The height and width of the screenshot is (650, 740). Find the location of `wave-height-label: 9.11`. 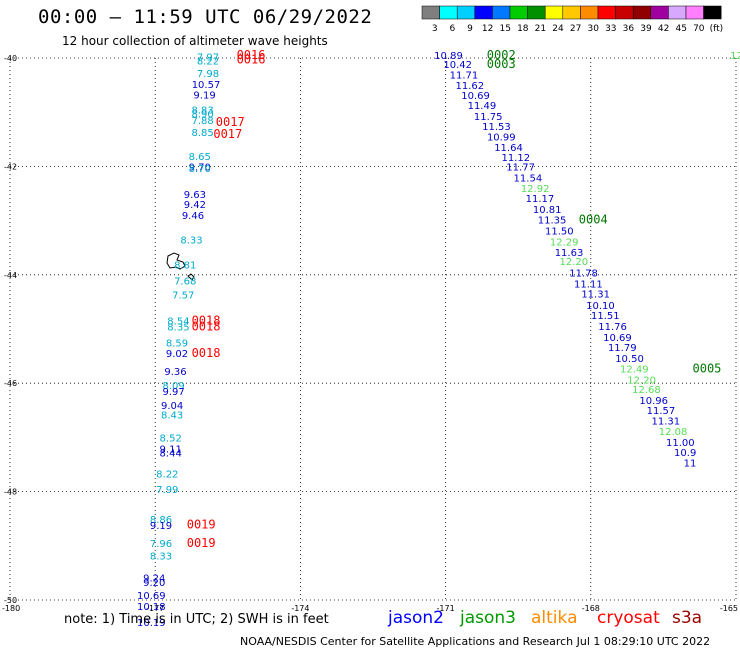

wave-height-label: 9.11 is located at coordinates (171, 450).